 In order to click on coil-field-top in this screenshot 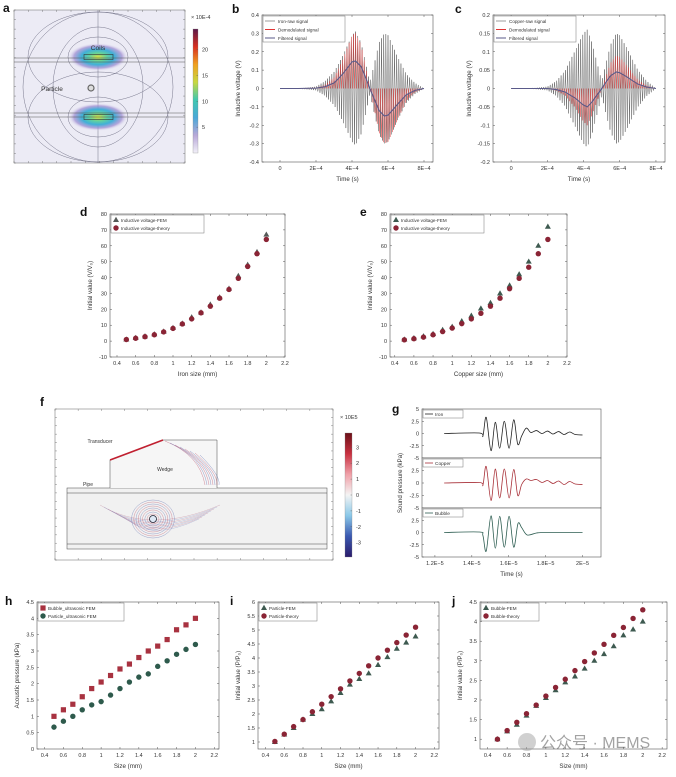, I will do `click(98, 57)`.